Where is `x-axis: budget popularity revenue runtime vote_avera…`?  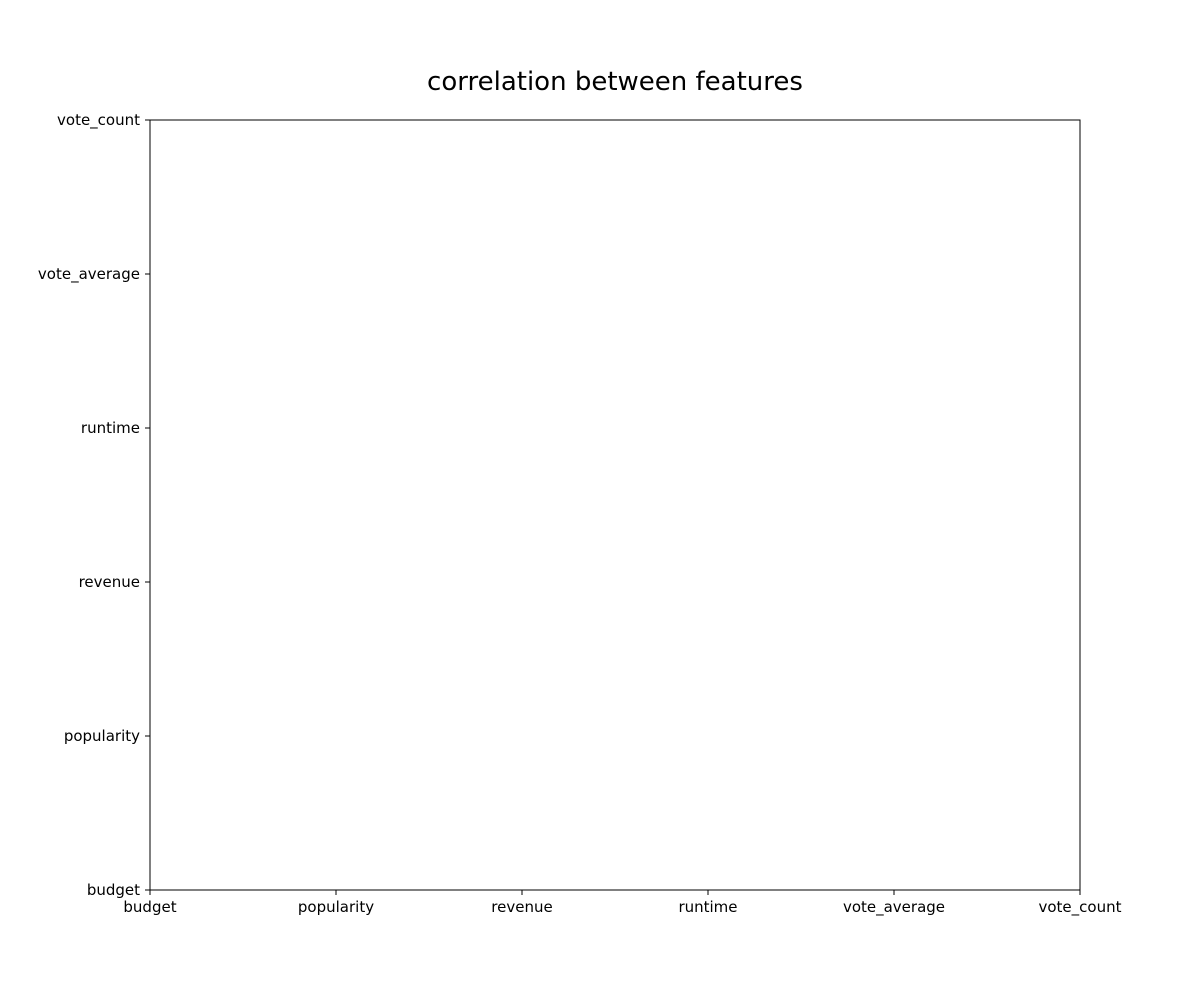
x-axis: budget popularity revenue runtime vote_avera… is located at coordinates (622, 903).